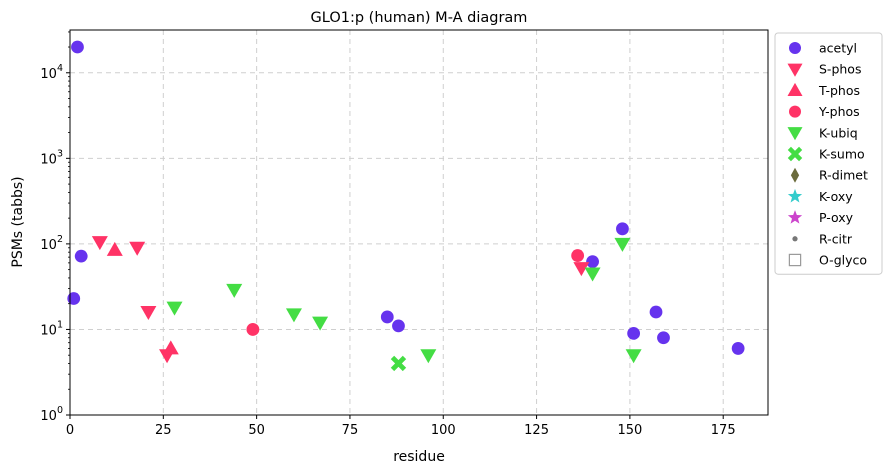  Describe the element at coordinates (840, 69) in the screenshot. I see `legend-label: S-phos` at that location.